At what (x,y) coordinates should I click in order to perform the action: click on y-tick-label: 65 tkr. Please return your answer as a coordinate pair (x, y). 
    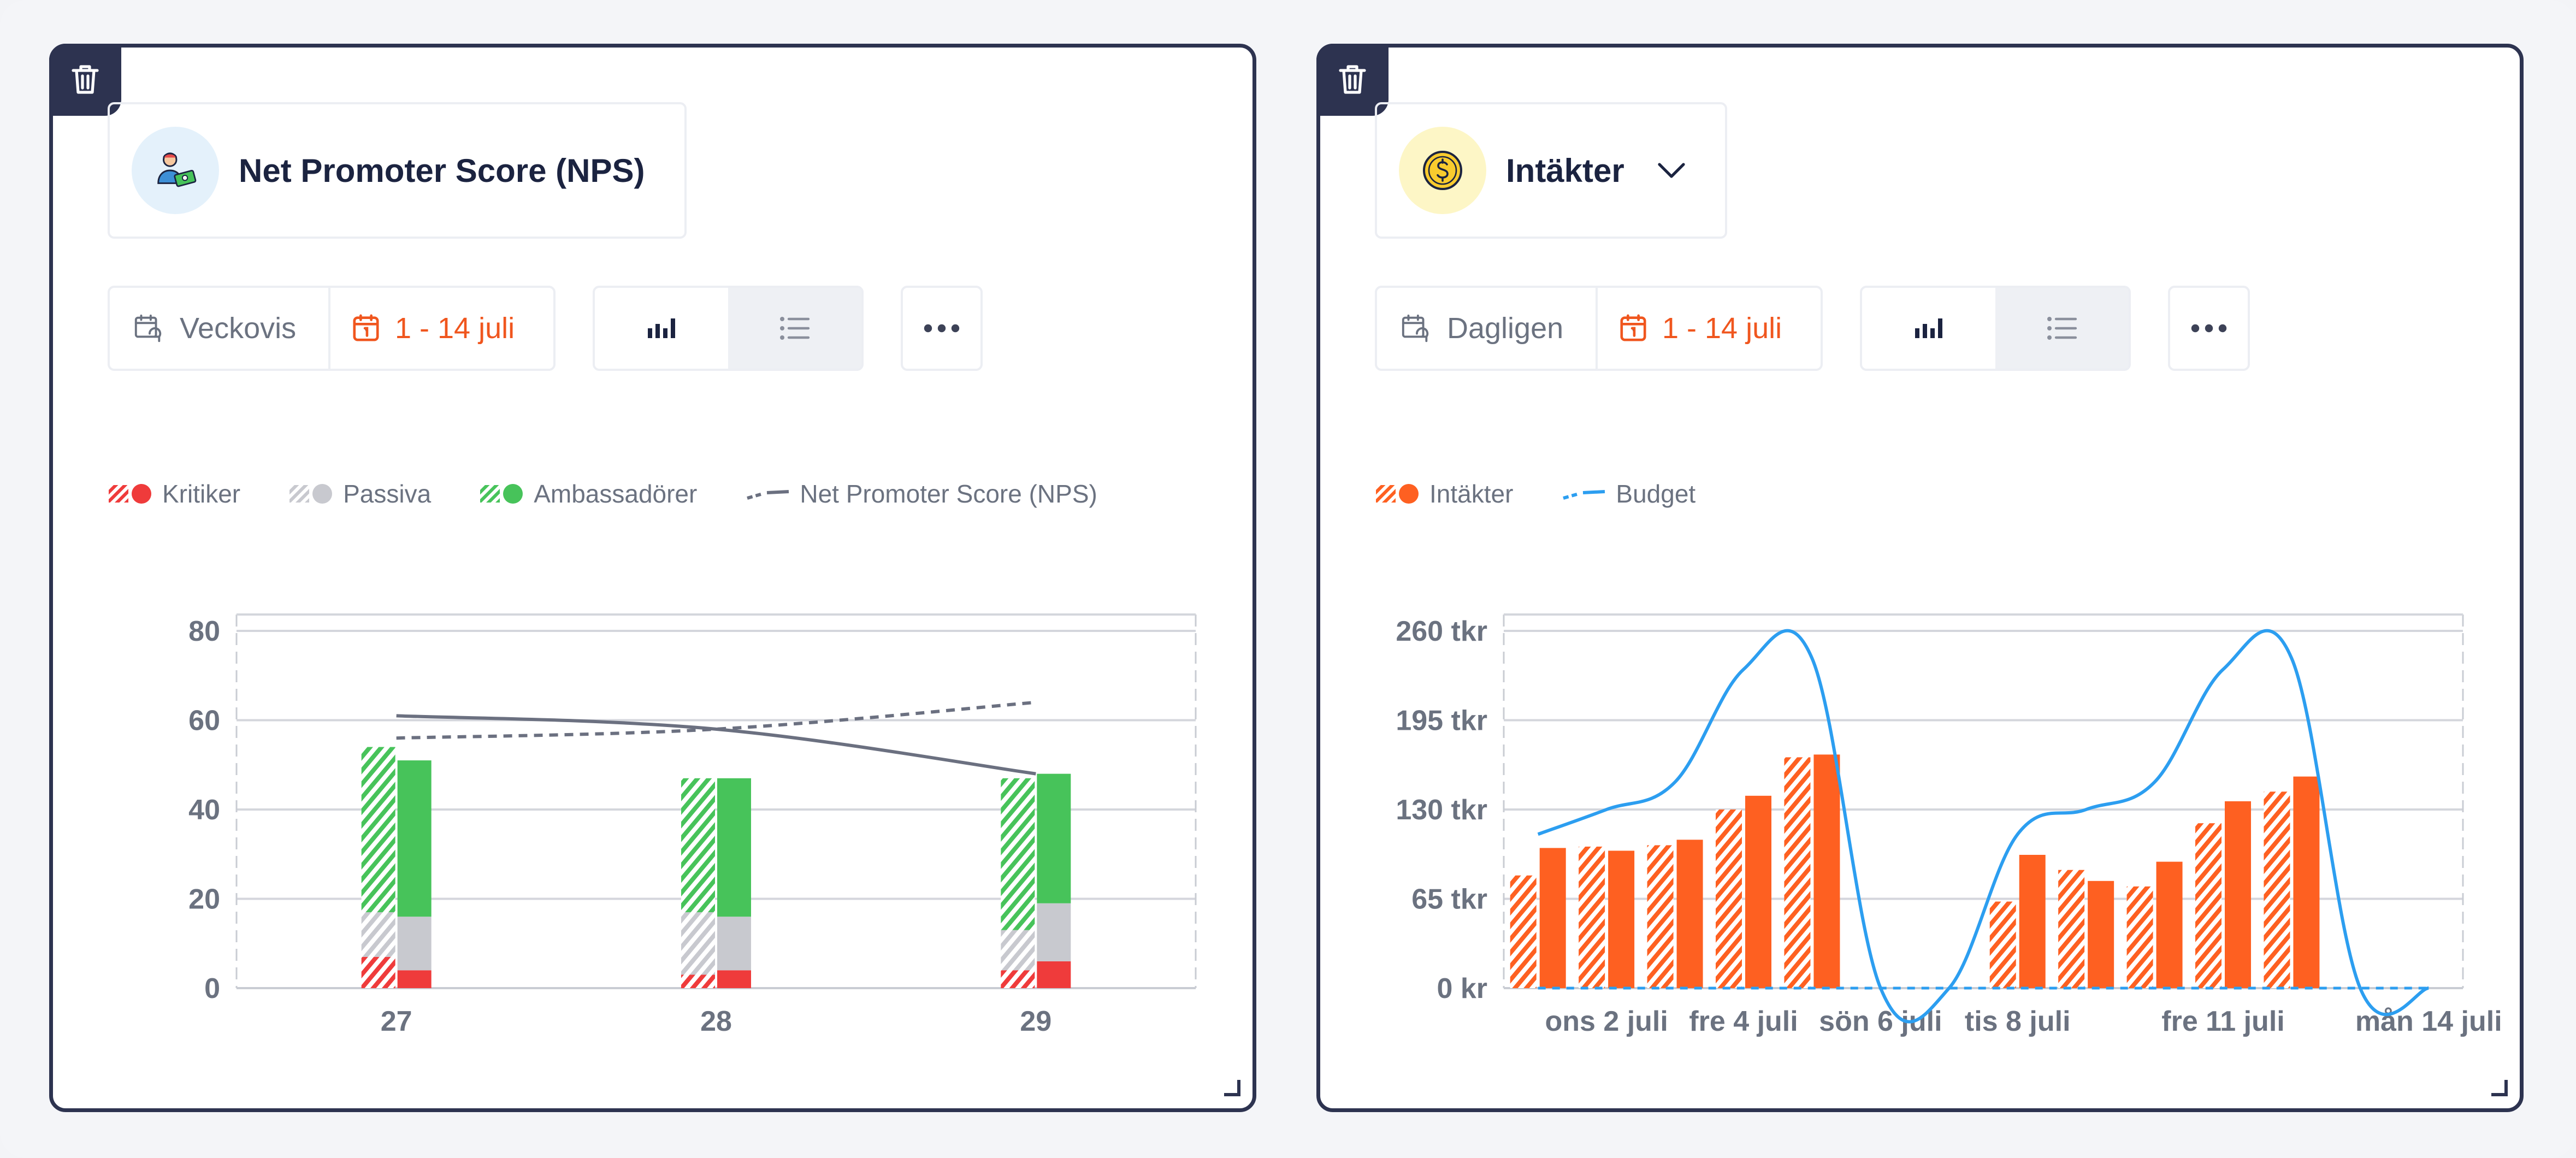
    Looking at the image, I should click on (1449, 899).